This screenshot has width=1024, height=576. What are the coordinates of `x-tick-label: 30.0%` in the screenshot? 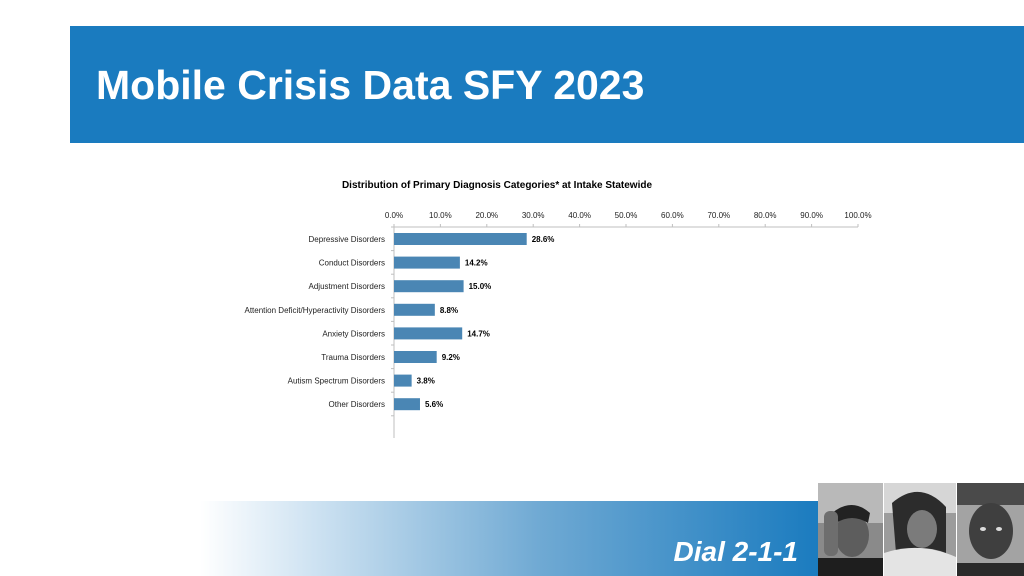 It's located at (533, 215).